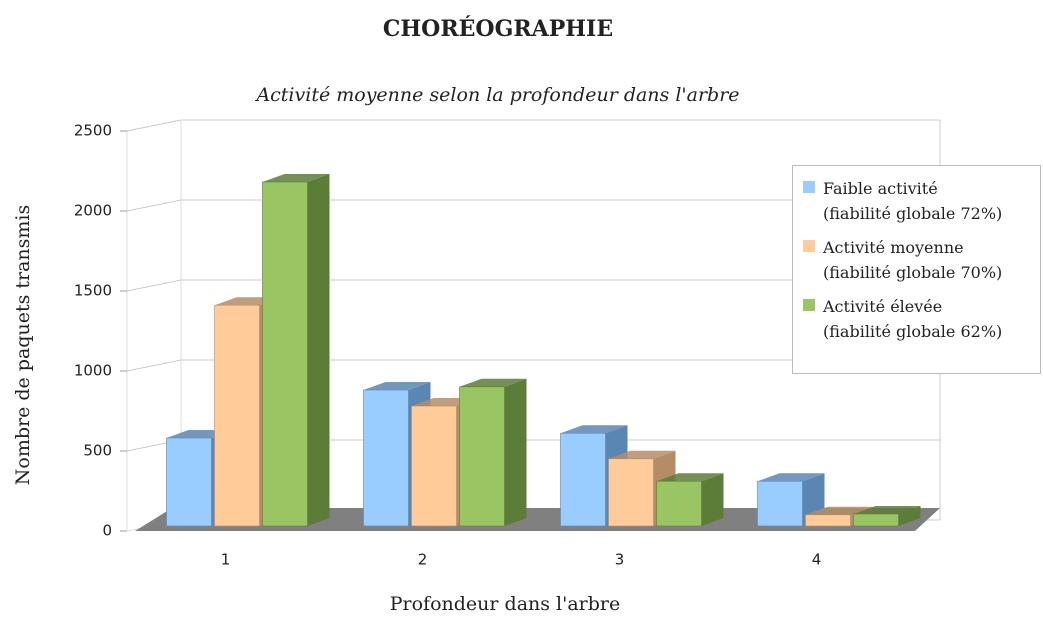  I want to click on legend-label: Activité moyenne (fiabilité globale 70%), so click(913, 260).